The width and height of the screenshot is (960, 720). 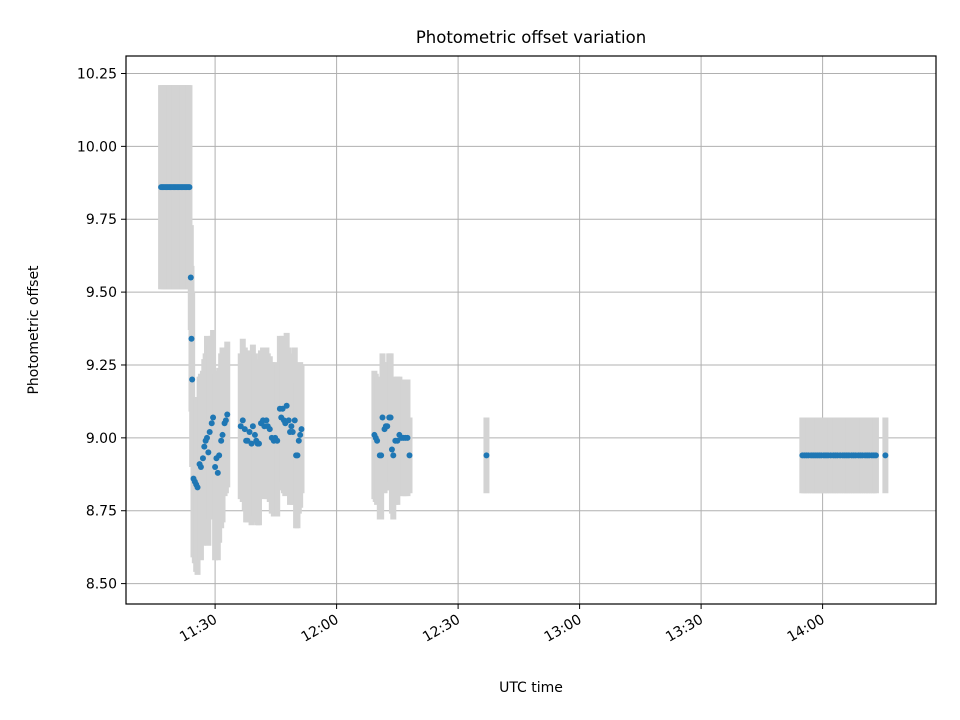 I want to click on x-tick-label: 13:30, so click(x=684, y=629).